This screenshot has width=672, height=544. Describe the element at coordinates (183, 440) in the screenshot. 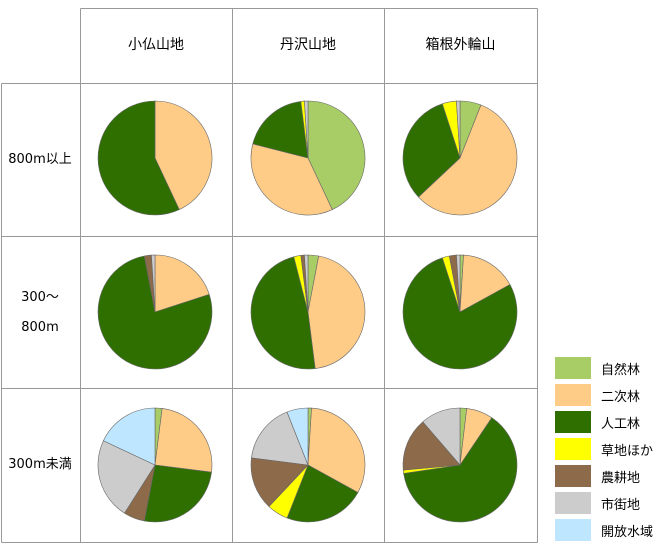

I see `pie-slice-r3-c1-secondary-forest` at that location.